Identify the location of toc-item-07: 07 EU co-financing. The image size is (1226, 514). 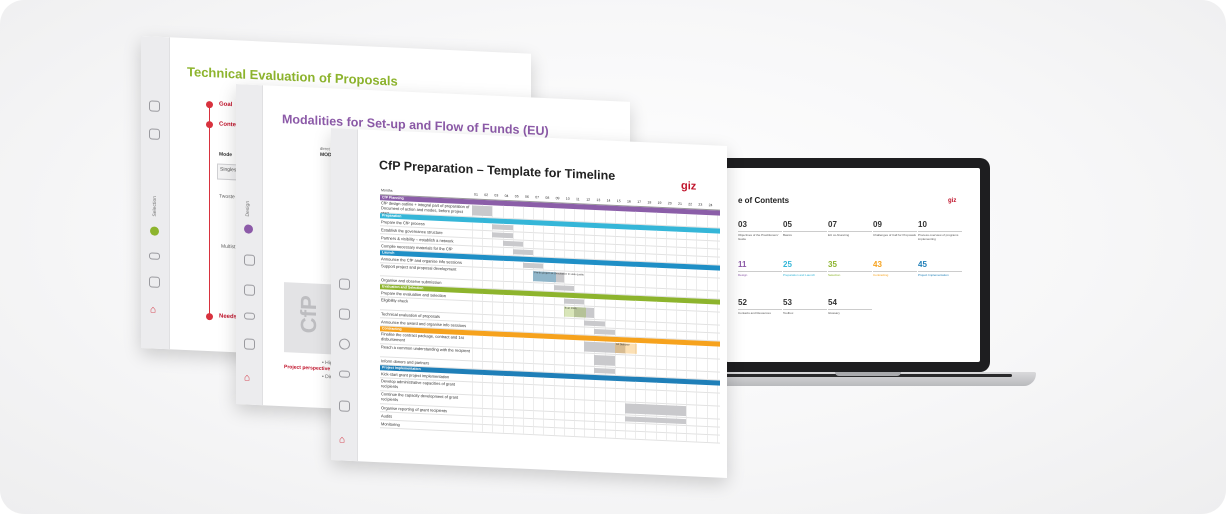
(850, 228).